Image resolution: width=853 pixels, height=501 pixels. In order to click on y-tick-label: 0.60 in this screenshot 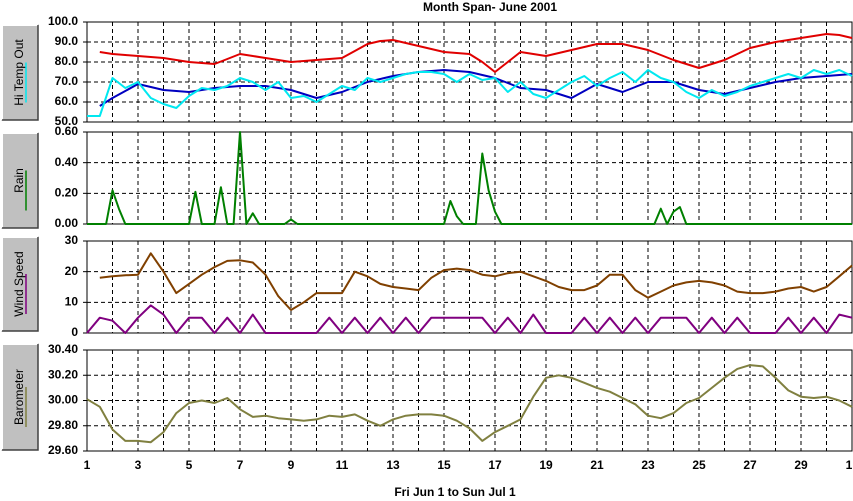, I will do `click(67, 131)`.